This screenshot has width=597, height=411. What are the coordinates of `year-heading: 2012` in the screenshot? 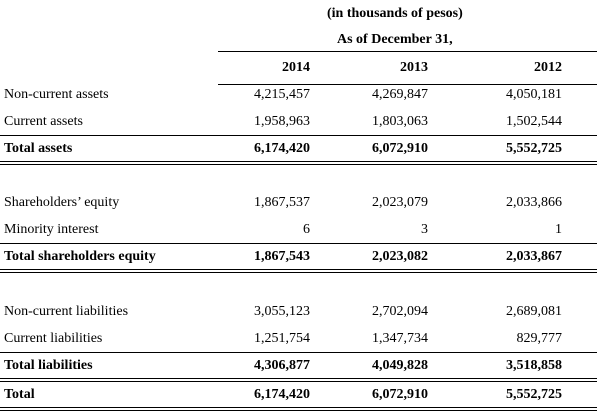 It's located at (548, 67).